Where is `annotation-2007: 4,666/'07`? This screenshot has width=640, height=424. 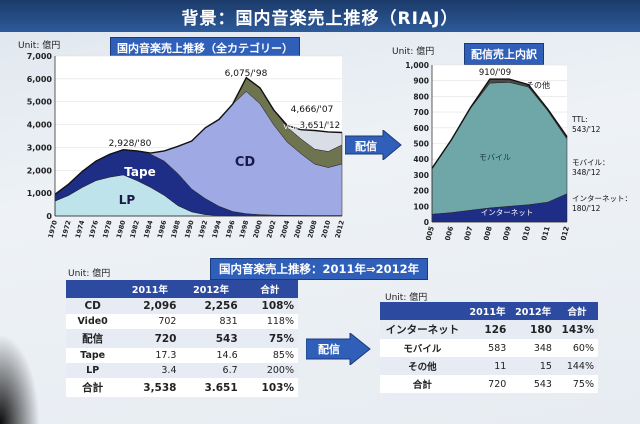
annotation-2007: 4,666/'07 is located at coordinates (312, 110).